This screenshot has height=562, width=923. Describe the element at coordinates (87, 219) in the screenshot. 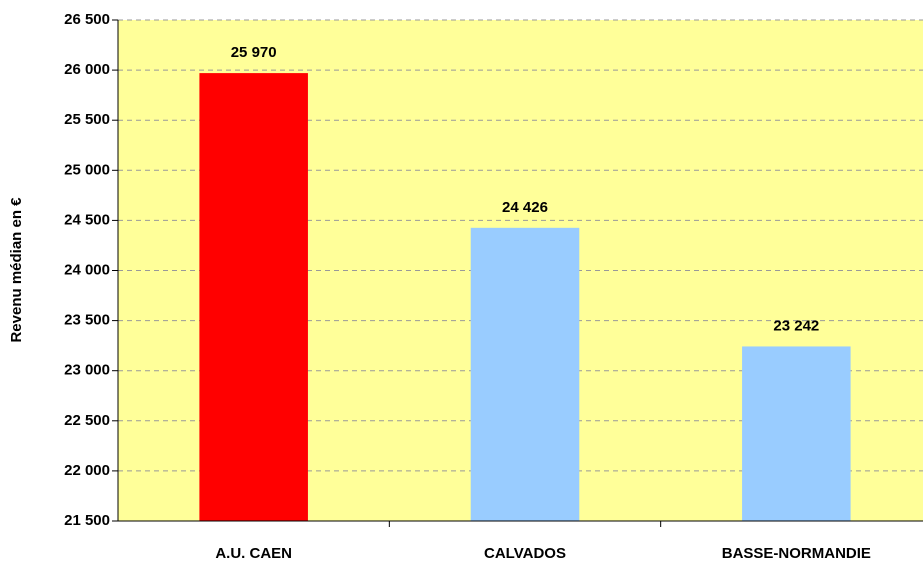

I see `y-tick-label: 24 500` at that location.